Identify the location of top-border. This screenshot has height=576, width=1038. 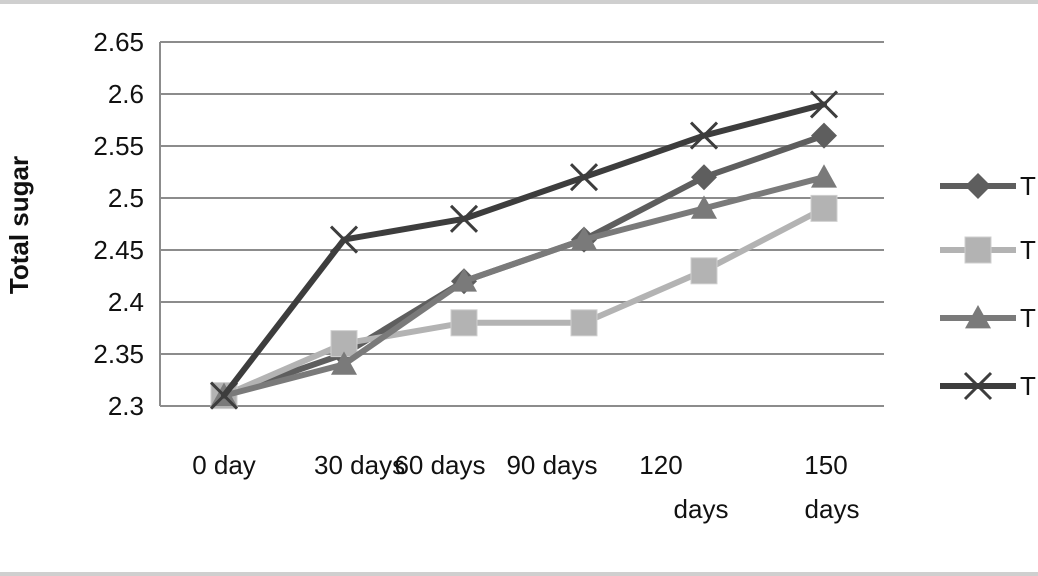
(519, 2).